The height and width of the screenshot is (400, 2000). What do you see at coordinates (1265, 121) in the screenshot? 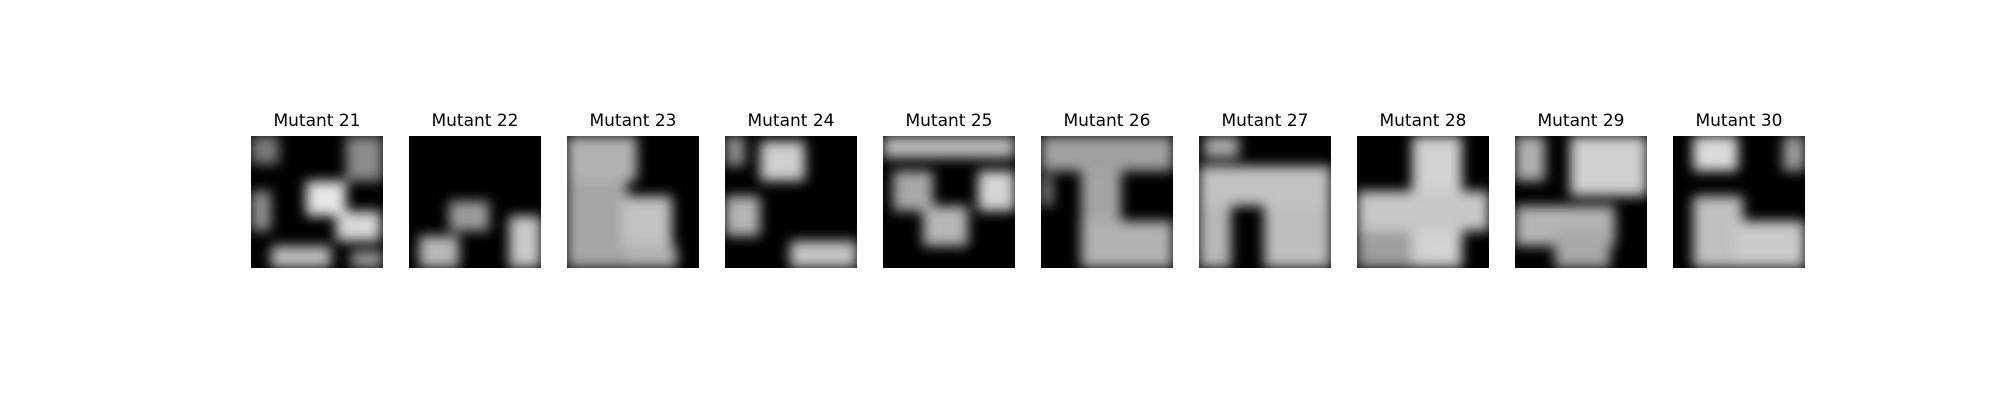
I see `panel-title: Mutant 27` at bounding box center [1265, 121].